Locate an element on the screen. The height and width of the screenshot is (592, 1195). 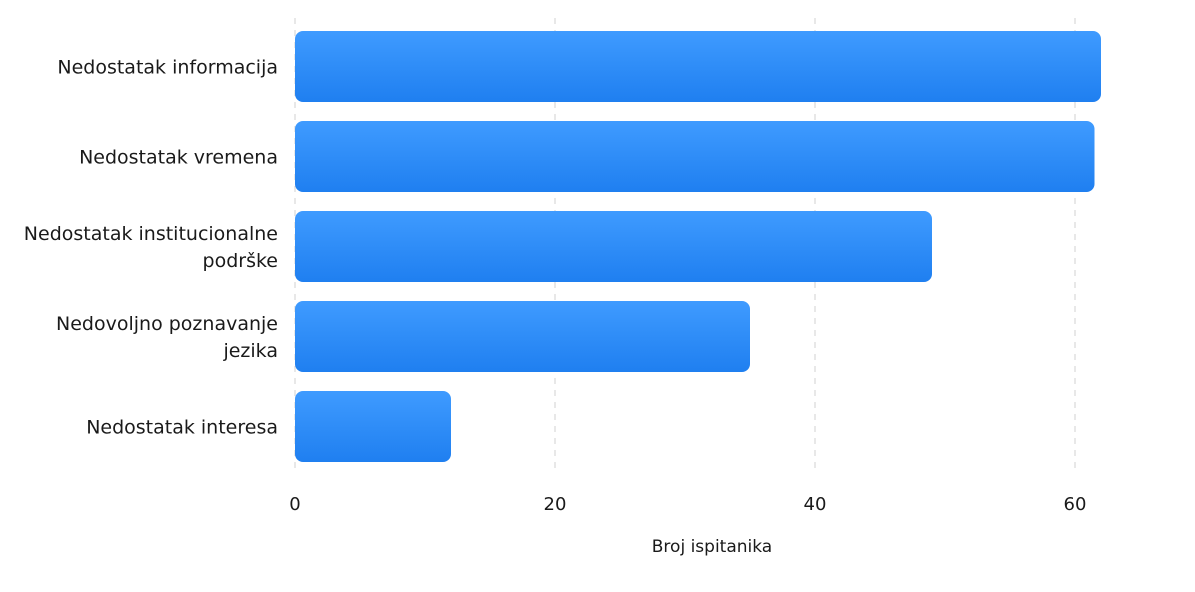
category-label-0-line-0: Nedostatak informacija is located at coordinates (167, 68).